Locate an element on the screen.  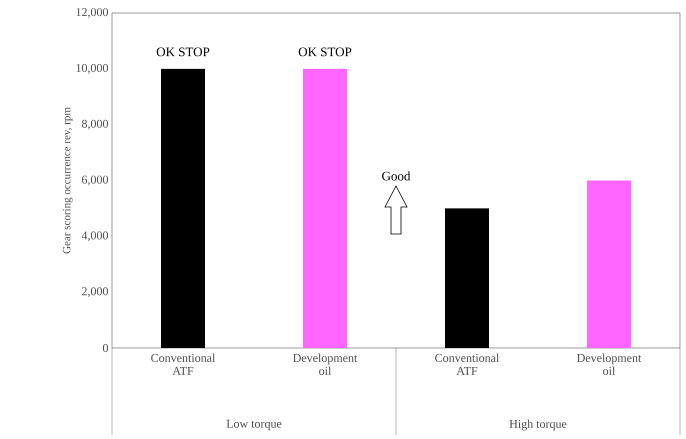
text: Low torque is located at coordinates (254, 425).